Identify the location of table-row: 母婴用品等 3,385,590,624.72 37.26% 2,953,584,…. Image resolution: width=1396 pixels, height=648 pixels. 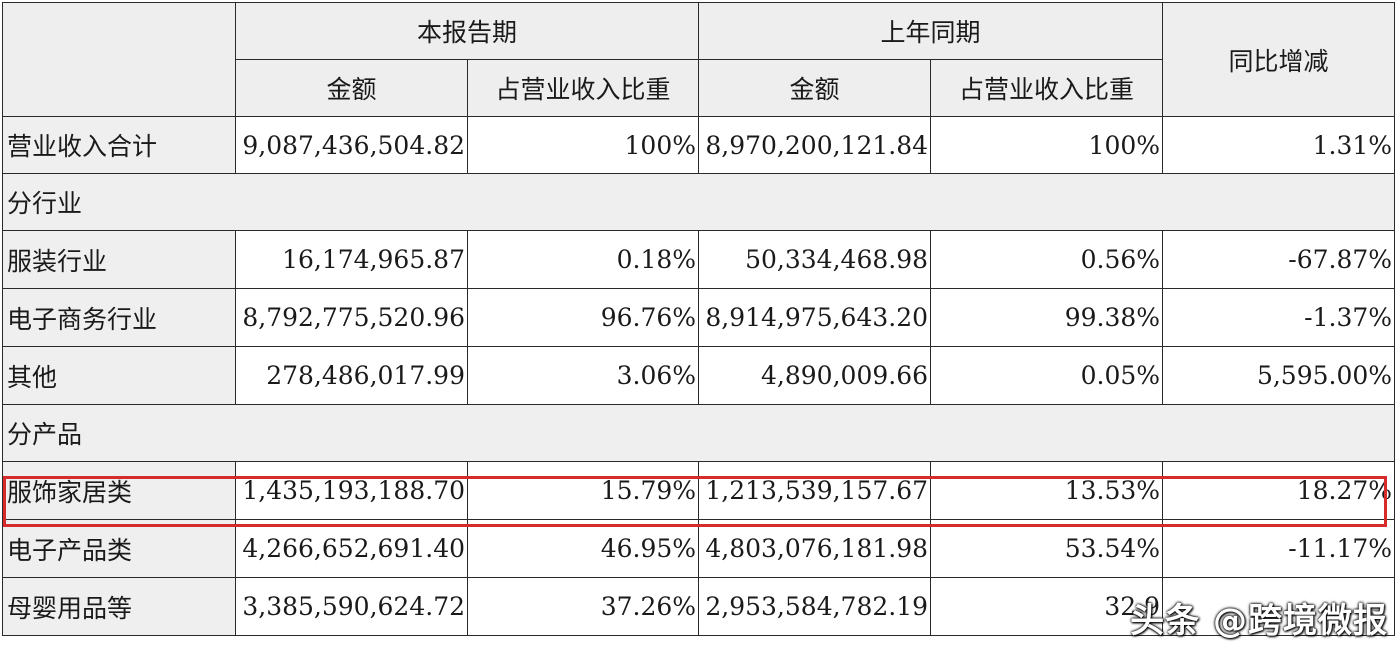
(699, 606).